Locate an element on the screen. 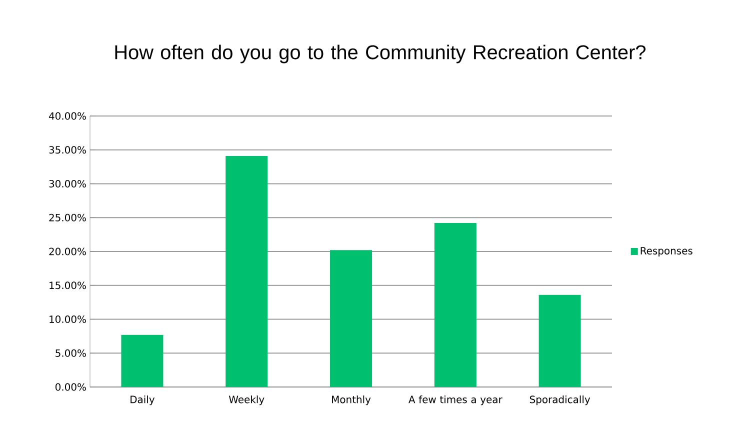  chart-title: How often do you go to the Community Recreation Center? is located at coordinates (380, 54).